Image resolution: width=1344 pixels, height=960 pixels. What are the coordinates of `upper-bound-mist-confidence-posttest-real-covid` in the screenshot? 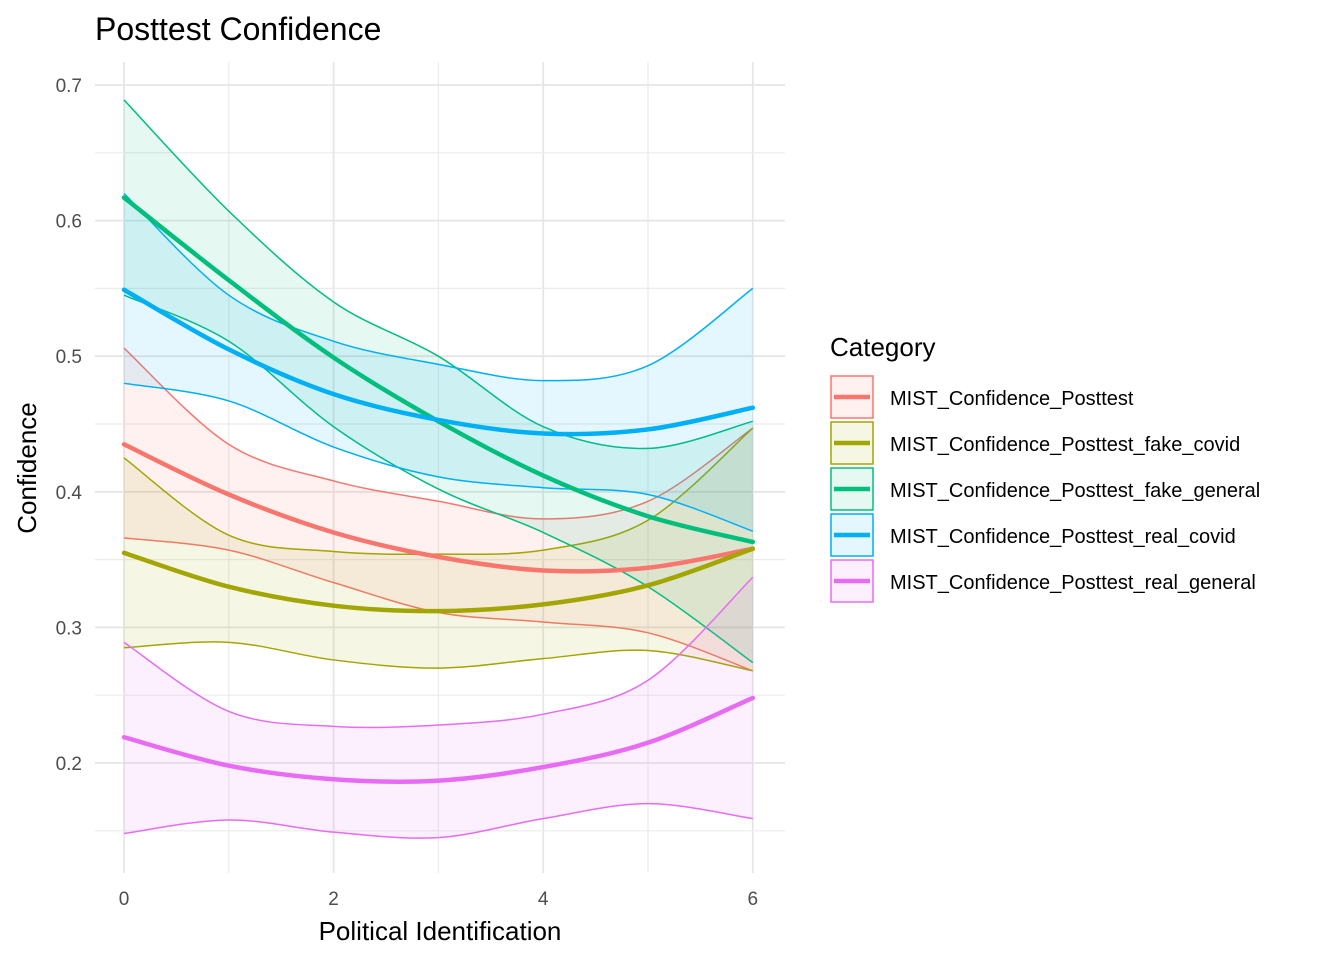 It's located at (438, 287).